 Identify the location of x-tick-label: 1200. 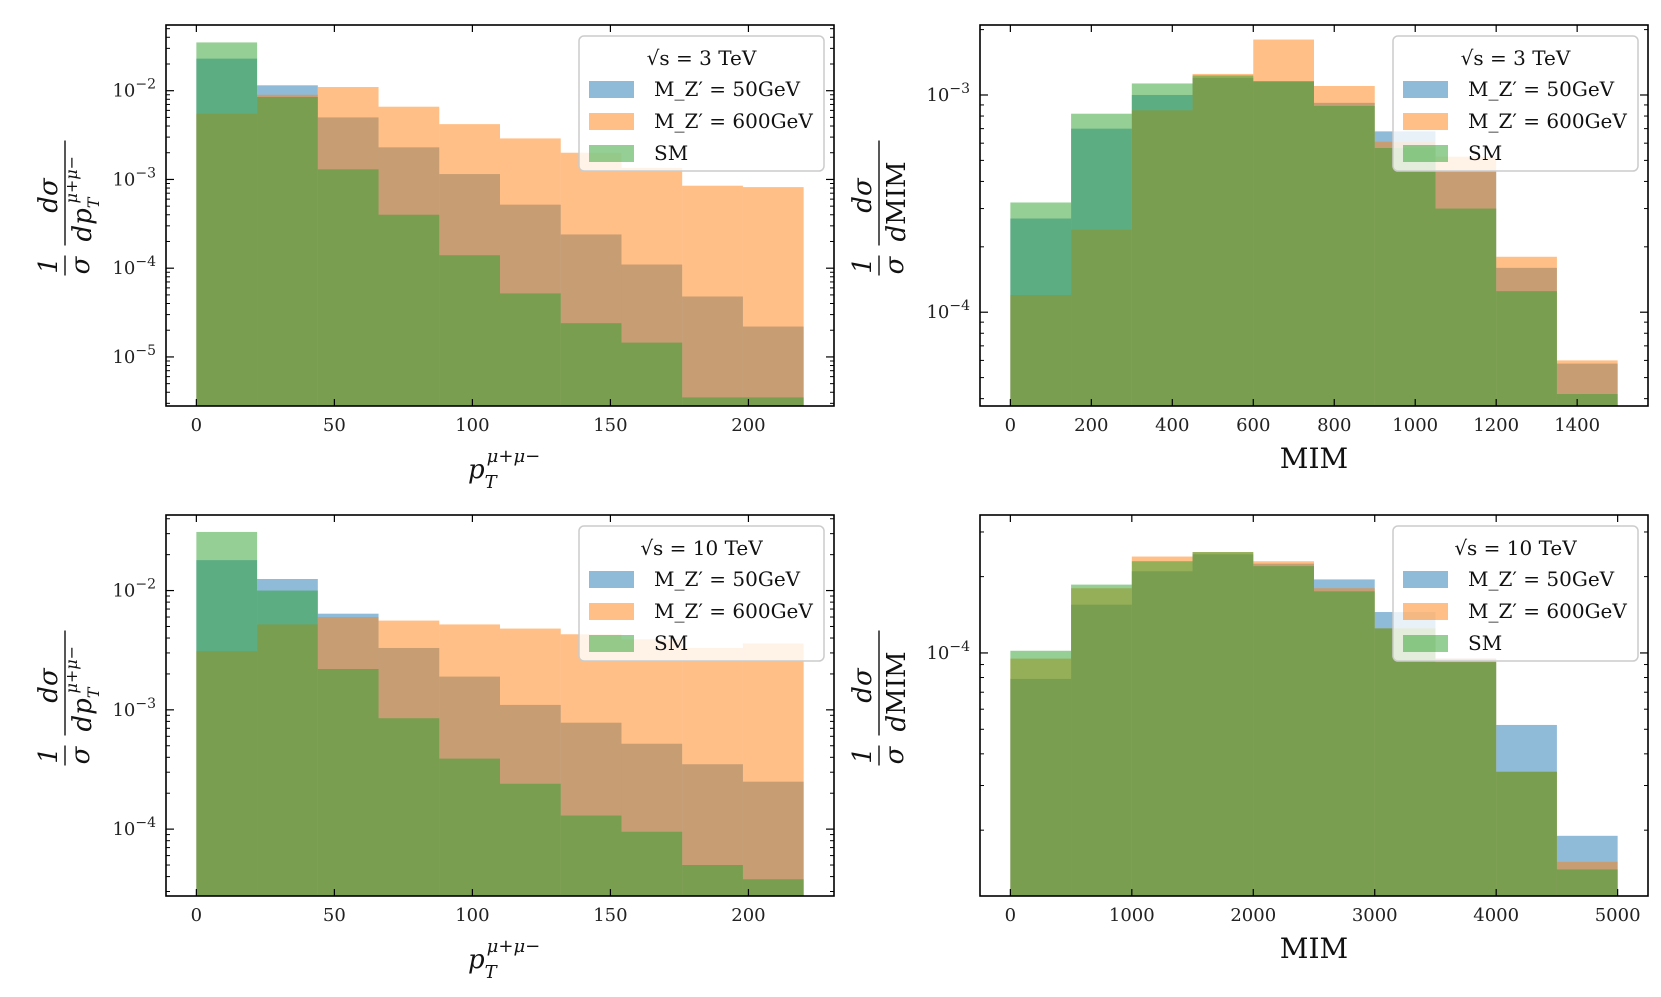
(1496, 425).